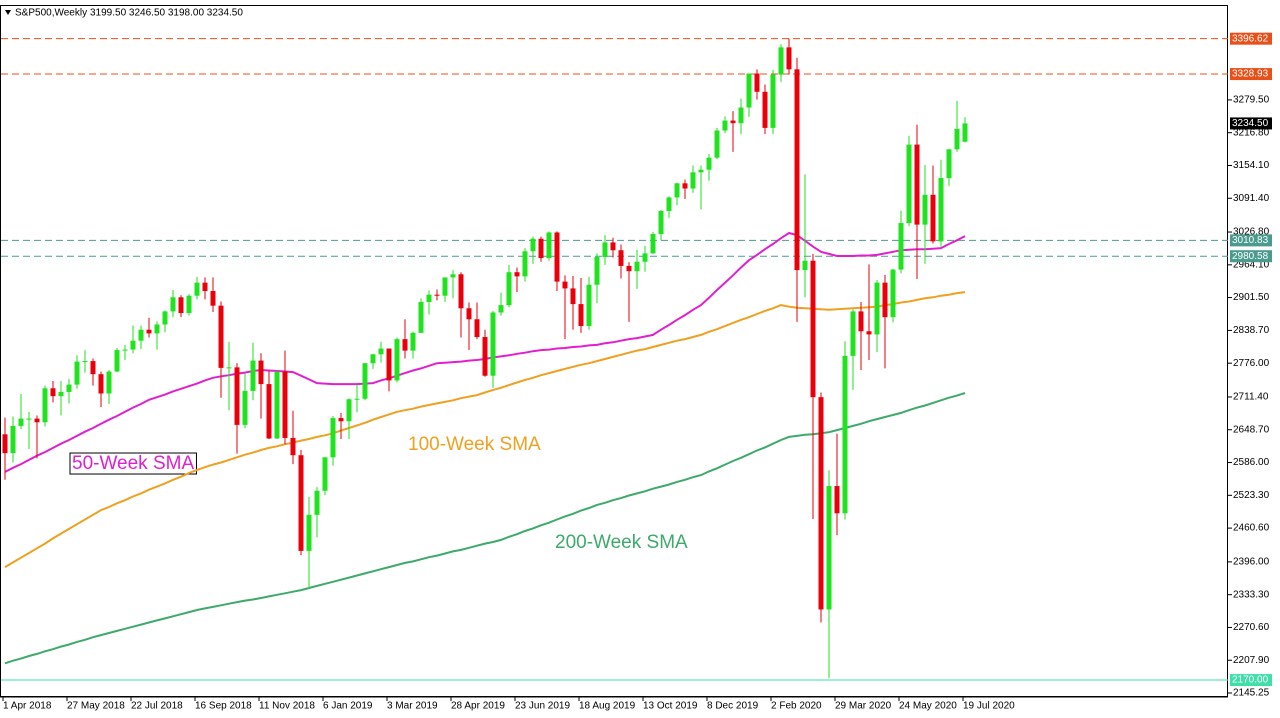 The width and height of the screenshot is (1280, 718). What do you see at coordinates (670, 706) in the screenshot?
I see `x-tick-label: 13 Oct 2019` at bounding box center [670, 706].